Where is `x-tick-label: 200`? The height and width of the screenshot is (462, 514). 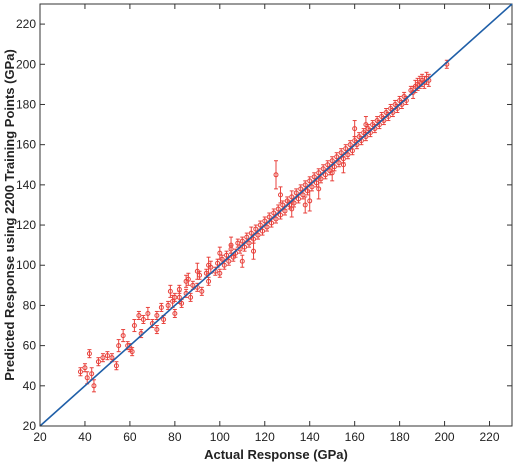 x-tick-label: 200 is located at coordinates (445, 437).